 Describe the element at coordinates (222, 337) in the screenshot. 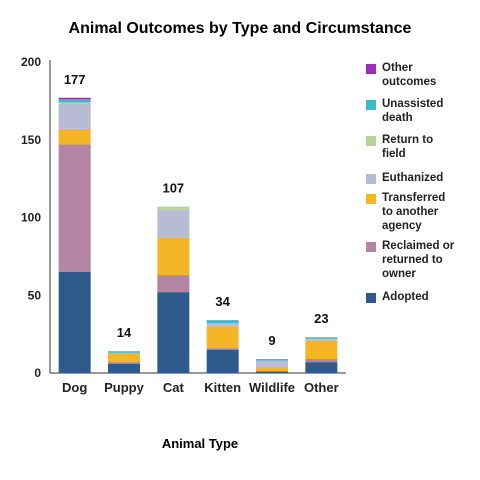

I see `bar-segment-kitten-transferred-to-another-agency` at that location.